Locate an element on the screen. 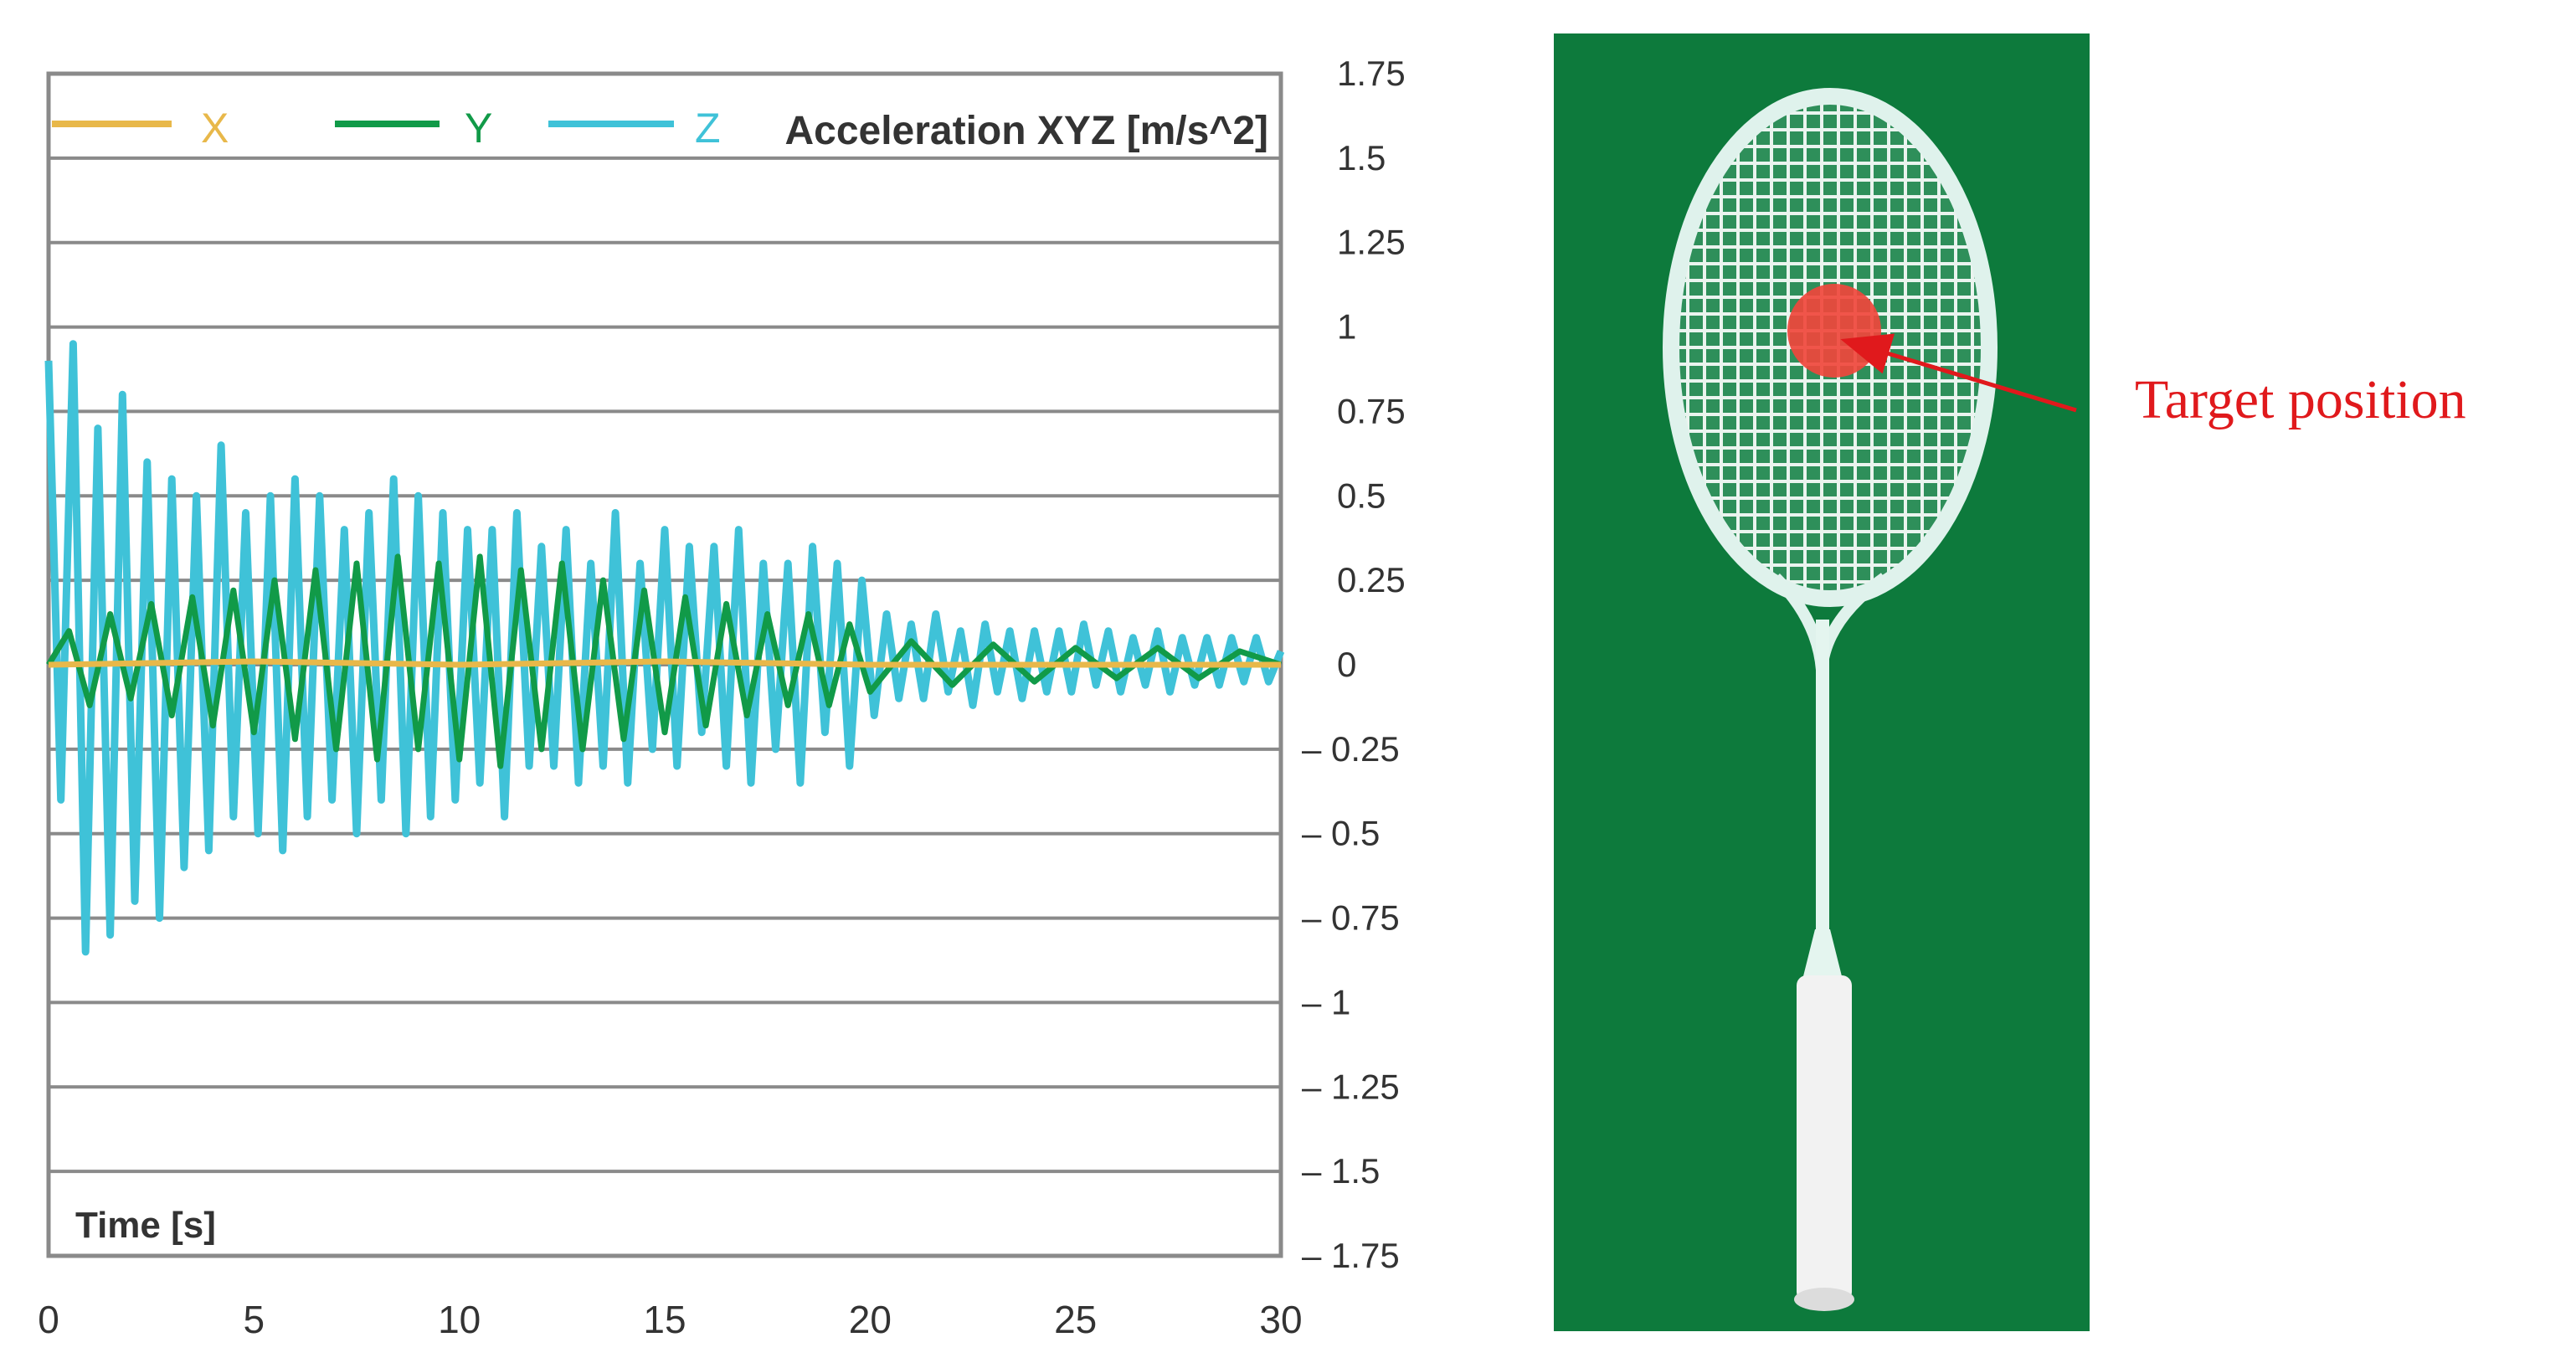 Image resolution: width=2576 pixels, height=1363 pixels. y-tick-label: 1.25 is located at coordinates (1371, 242).